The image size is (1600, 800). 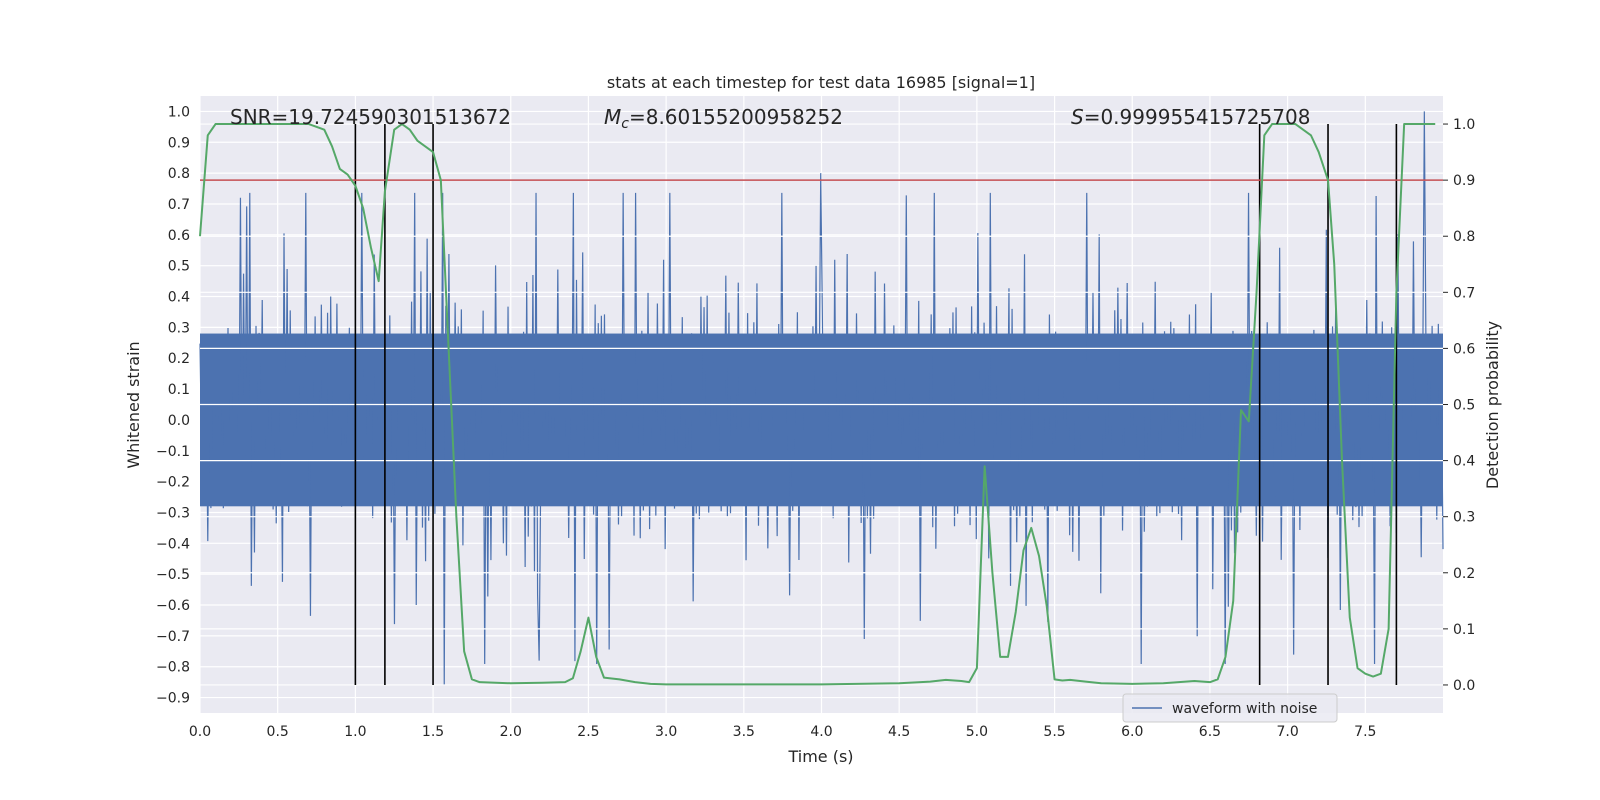 I want to click on mc-subscript: c, so click(x=625, y=124).